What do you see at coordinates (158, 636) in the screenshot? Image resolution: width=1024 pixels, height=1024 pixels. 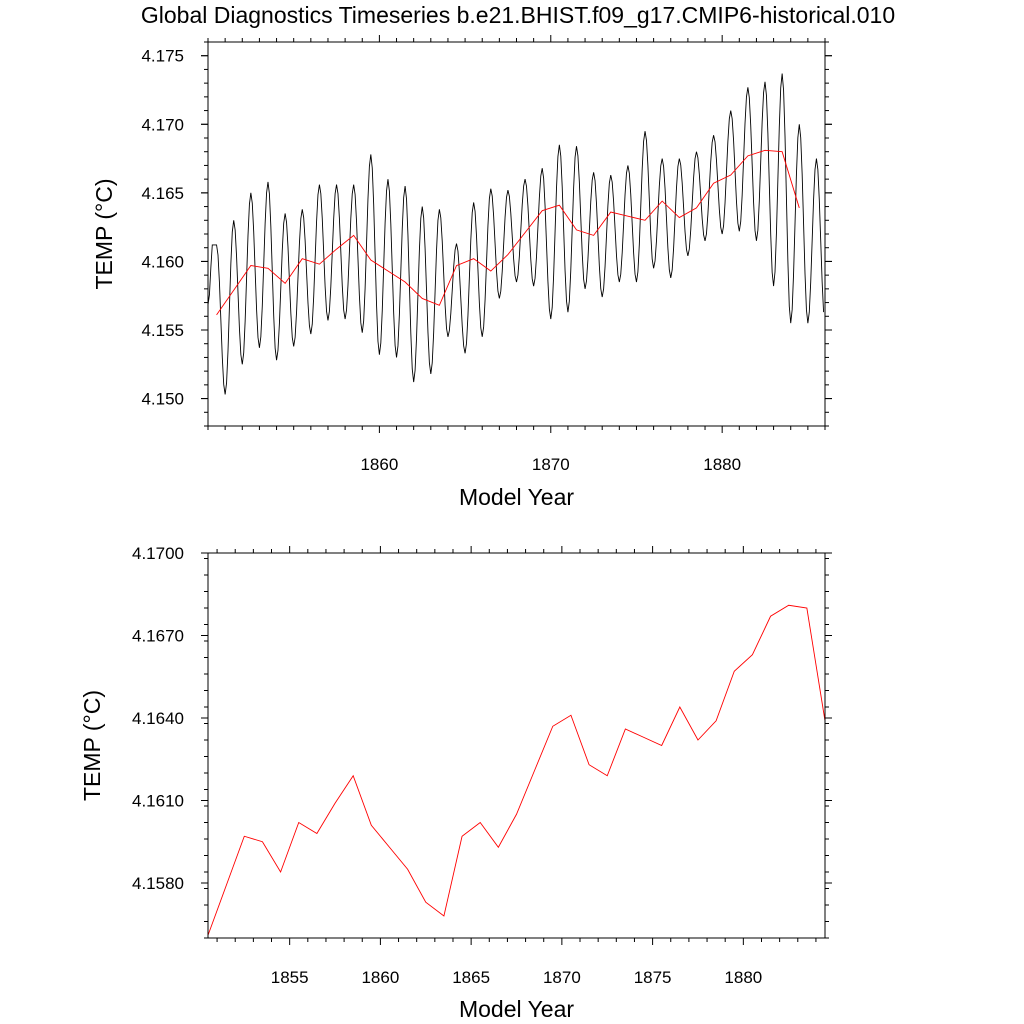 I see `y-tick-label: 4.1670` at bounding box center [158, 636].